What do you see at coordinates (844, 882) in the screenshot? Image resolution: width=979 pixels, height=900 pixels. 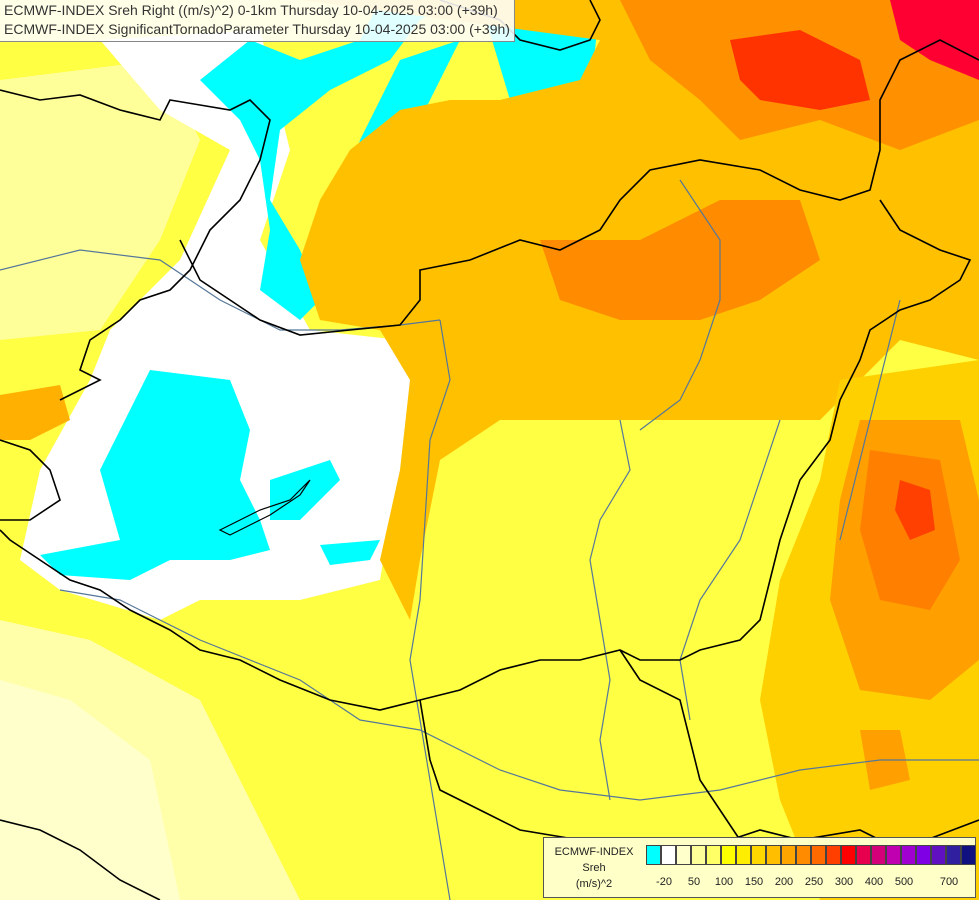 I see `legend-tick-label: 300` at bounding box center [844, 882].